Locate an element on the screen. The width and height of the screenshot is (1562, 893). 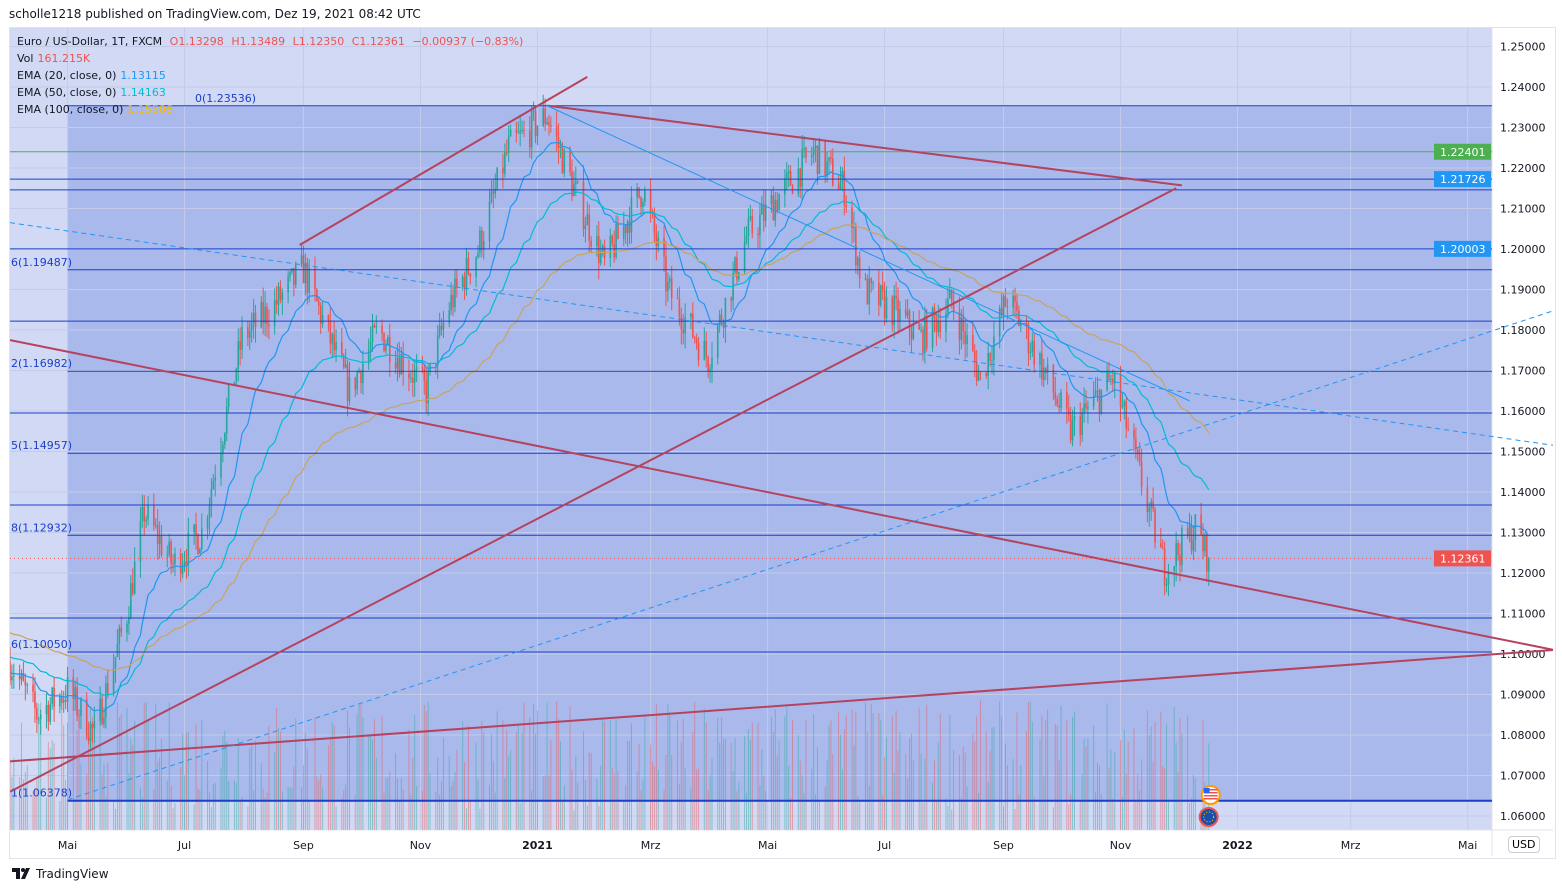
ohlc-low: L1.12350 is located at coordinates (318, 41).